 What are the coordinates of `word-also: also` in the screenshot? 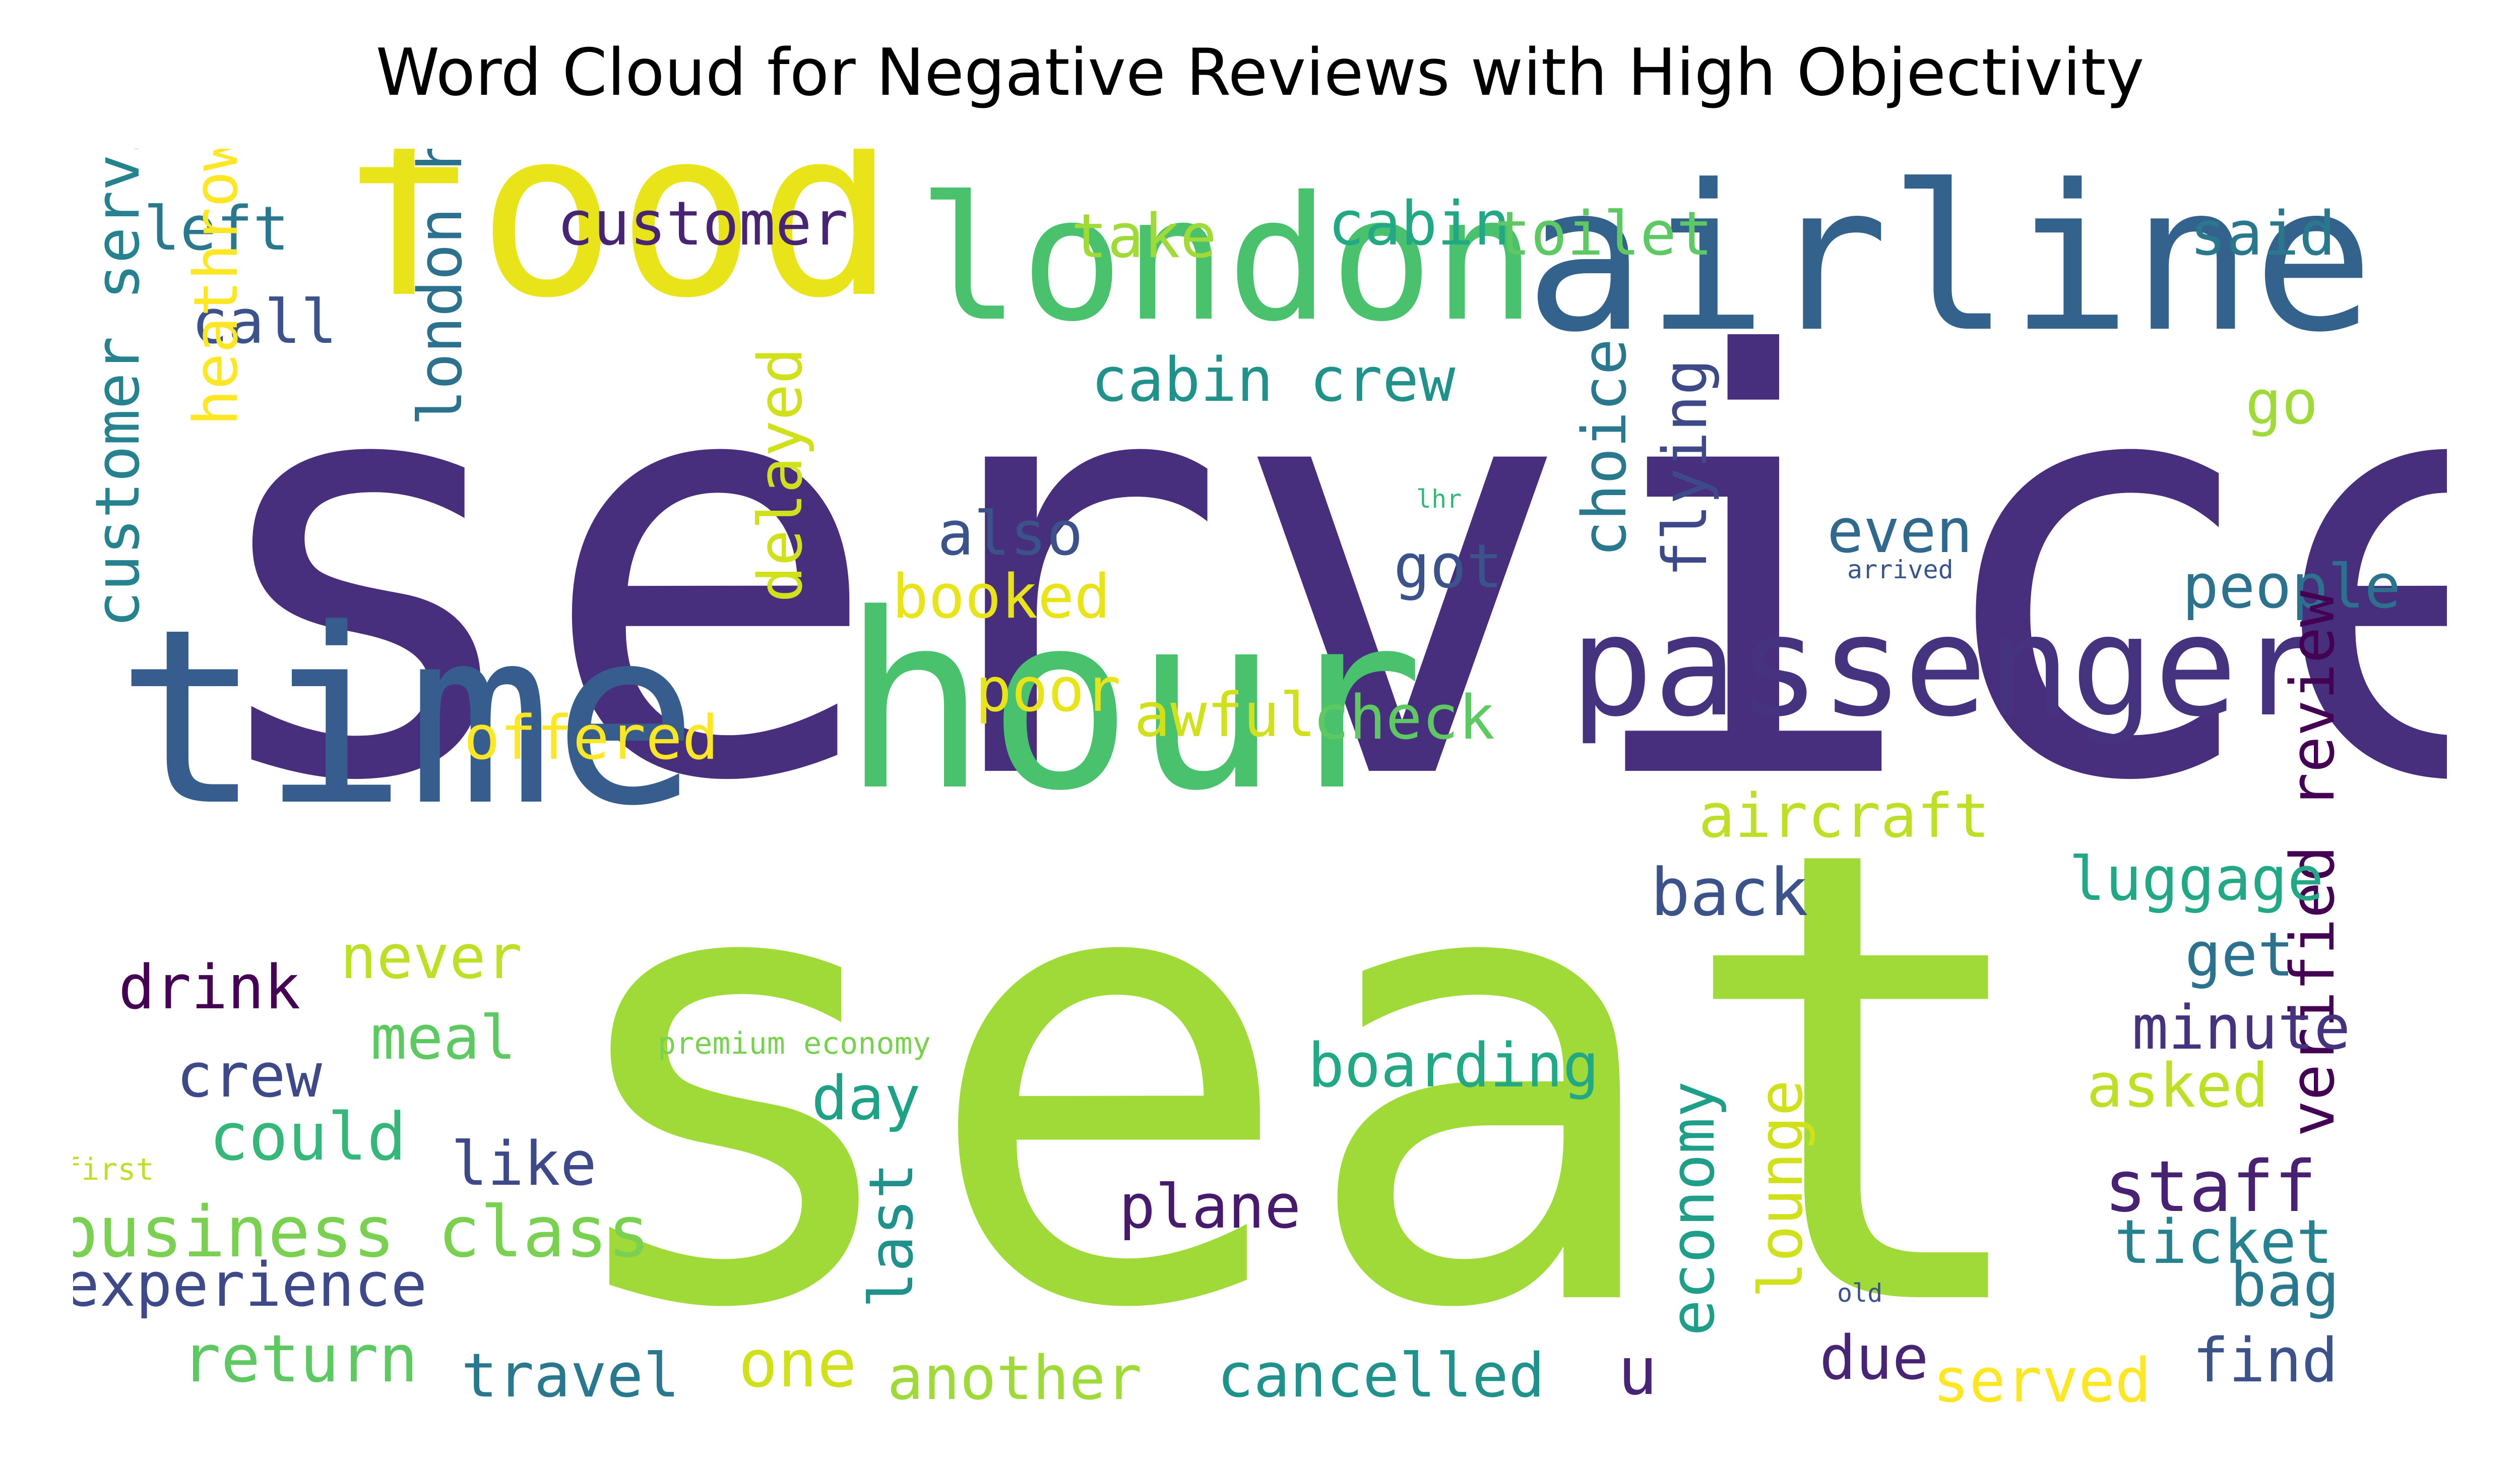 It's located at (1010, 534).